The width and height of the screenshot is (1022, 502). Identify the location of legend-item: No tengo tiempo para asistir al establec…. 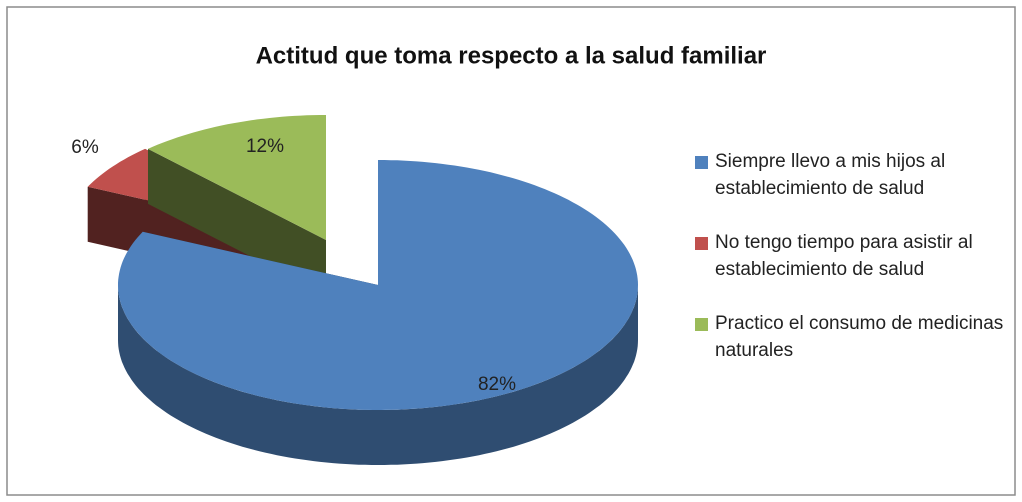
(855, 256).